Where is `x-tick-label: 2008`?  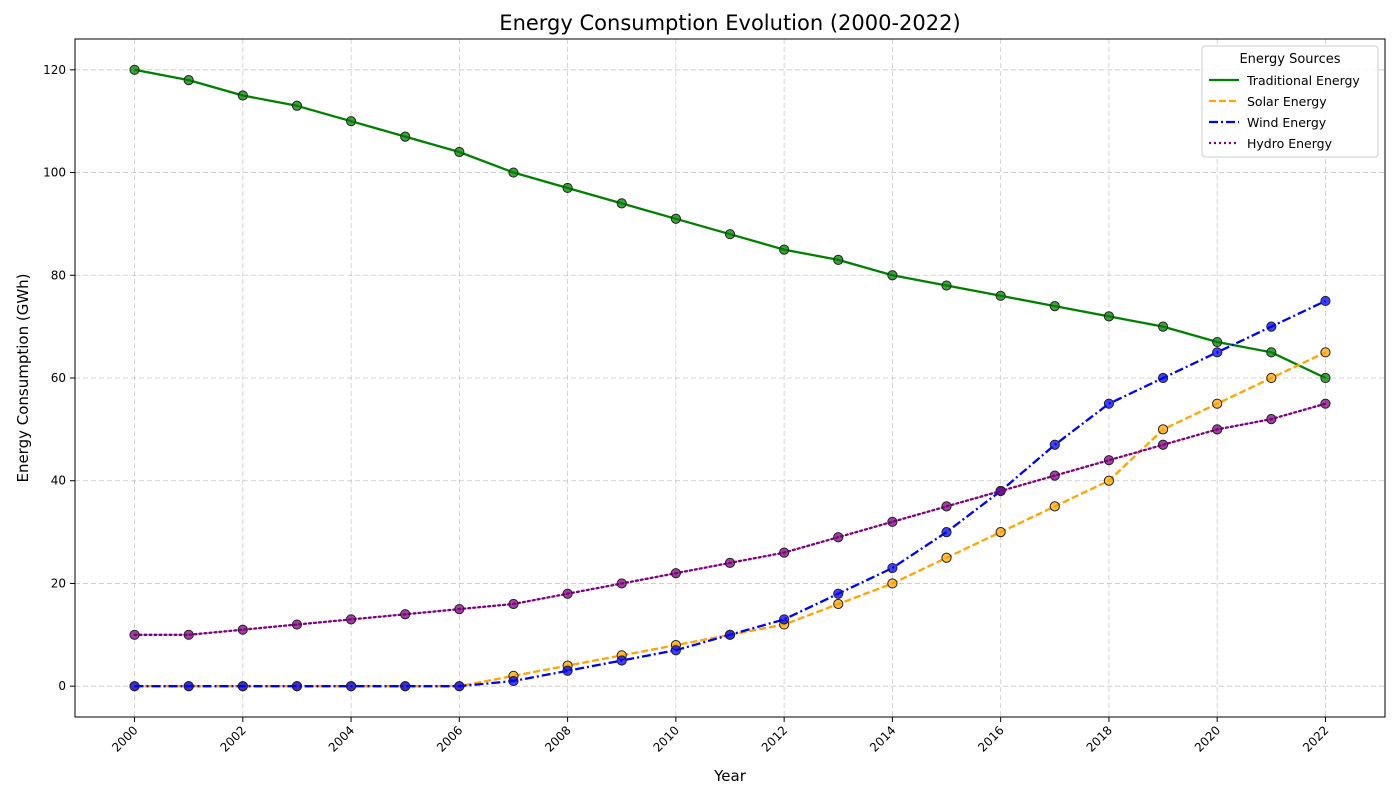
x-tick-label: 2008 is located at coordinates (557, 738).